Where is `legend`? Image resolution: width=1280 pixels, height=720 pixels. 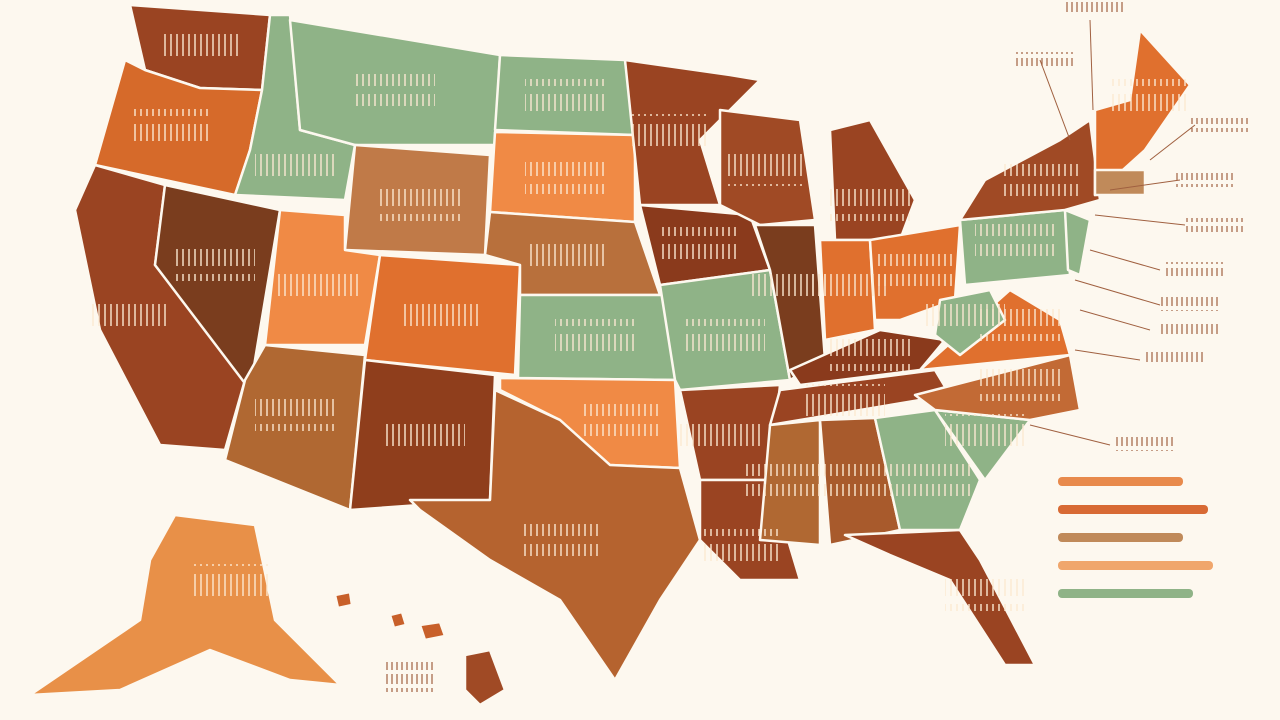
legend is located at coordinates (1135, 537).